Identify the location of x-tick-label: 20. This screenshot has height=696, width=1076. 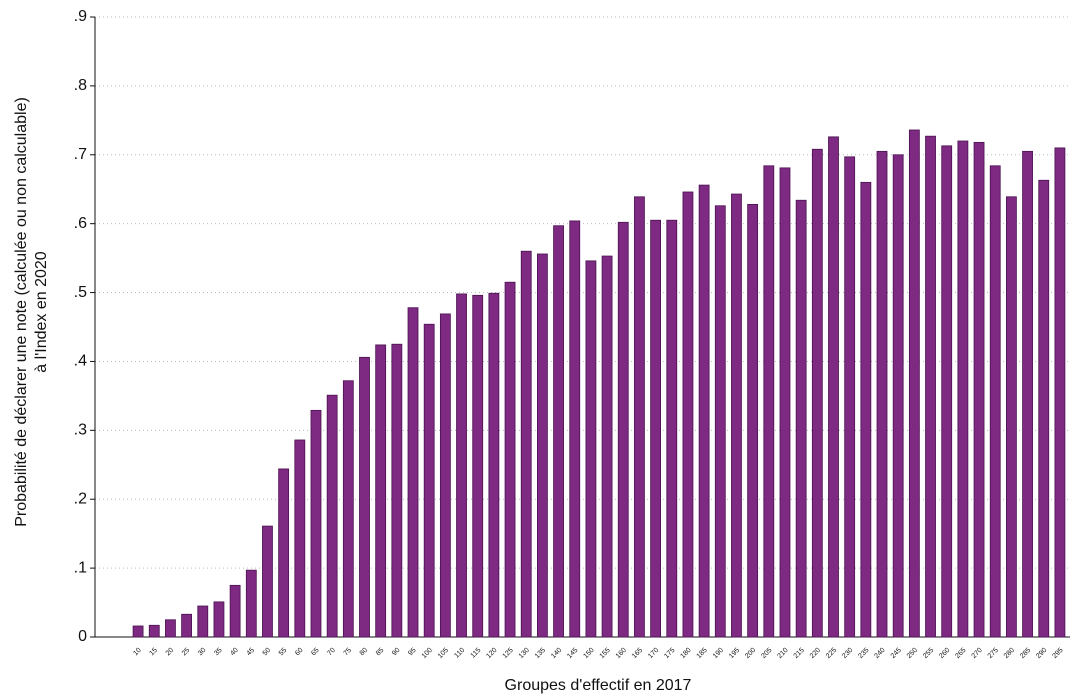
(170, 652).